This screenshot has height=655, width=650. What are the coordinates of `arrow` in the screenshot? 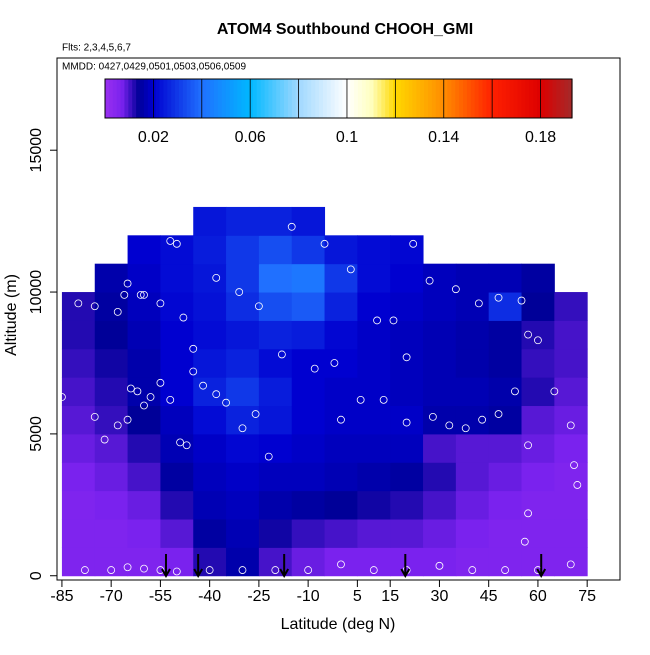 It's located at (284, 566).